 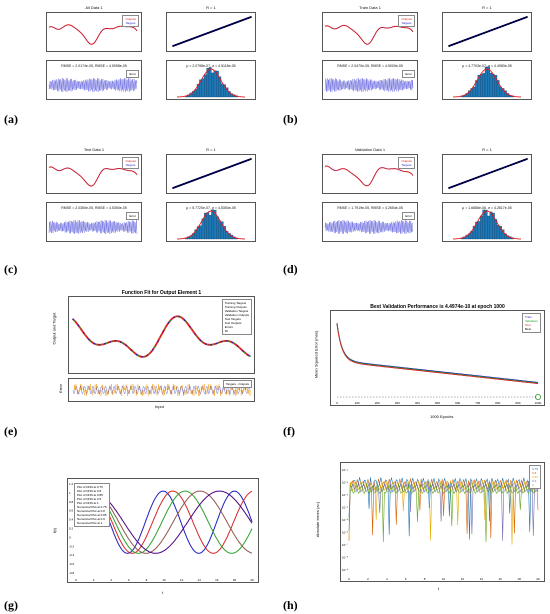 I want to click on x-tick-label: 20, so click(x=538, y=579).